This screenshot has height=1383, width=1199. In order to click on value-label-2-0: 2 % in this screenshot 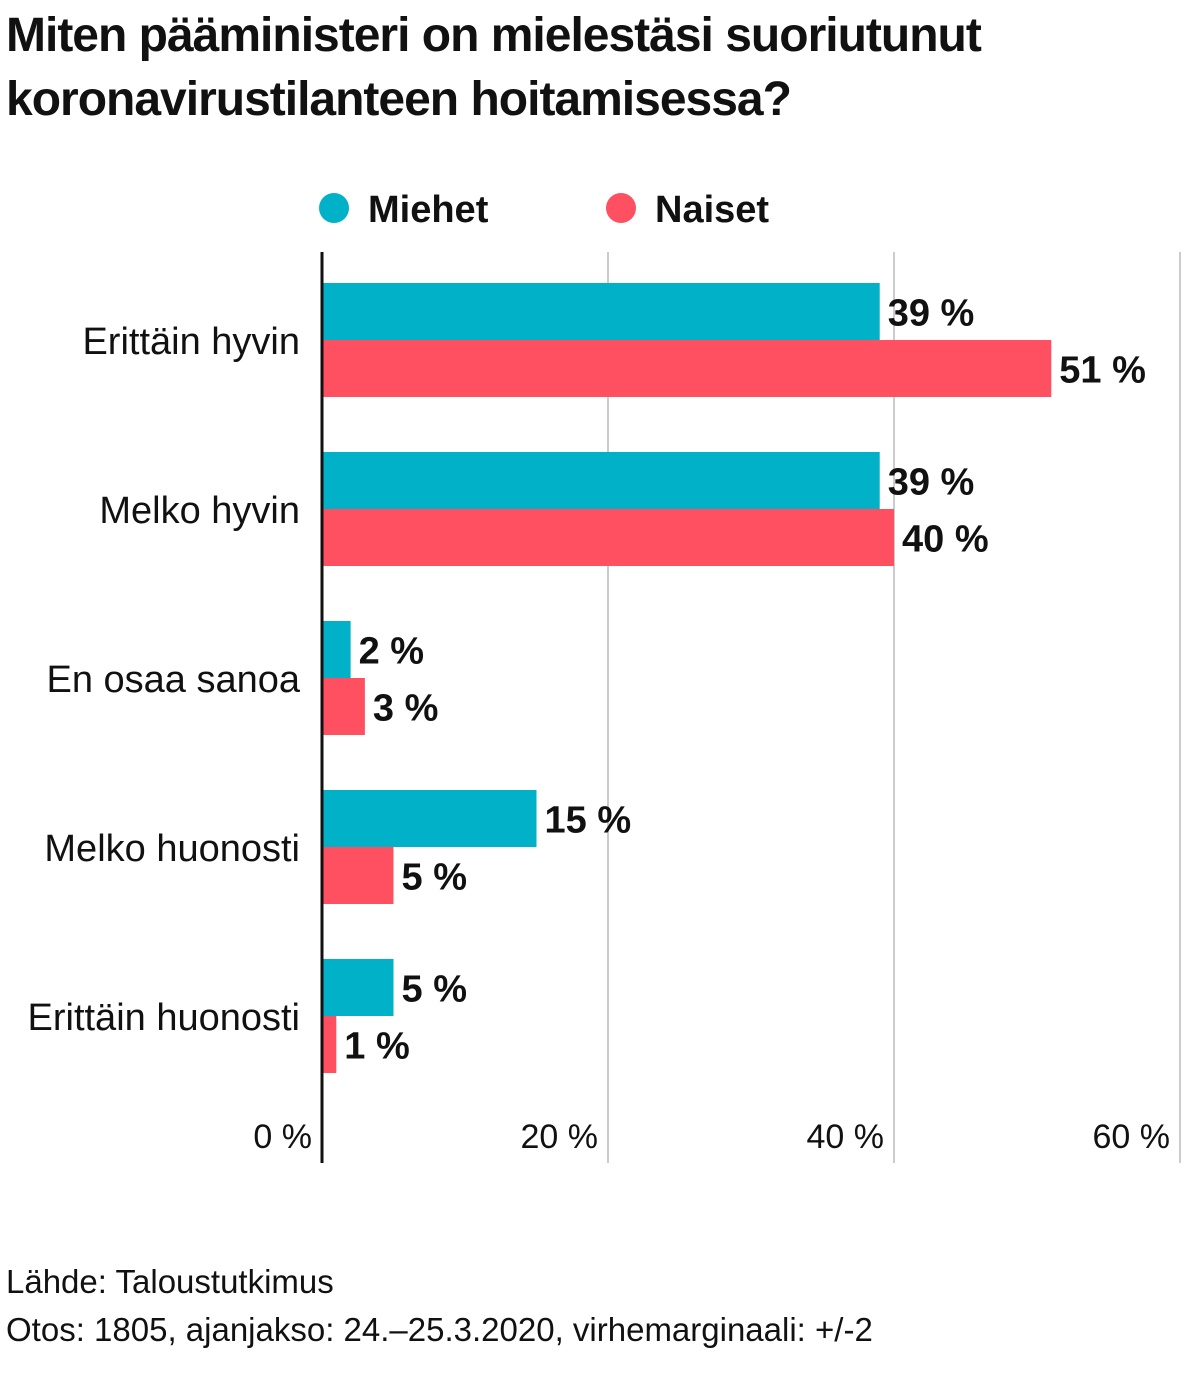, I will do `click(391, 652)`.